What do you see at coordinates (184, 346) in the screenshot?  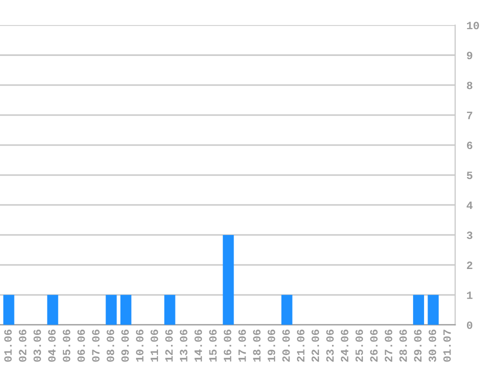 I see `x-tick-label: 13.06` at bounding box center [184, 346].